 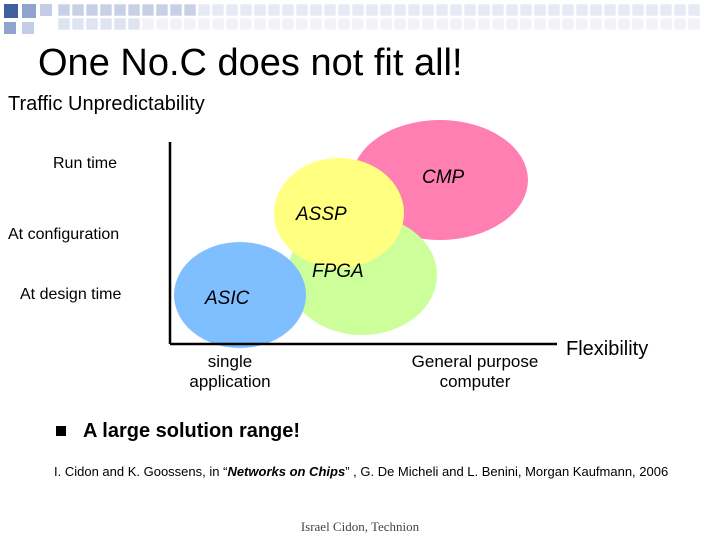 What do you see at coordinates (475, 371) in the screenshot?
I see `x-label-general-purpose-computer: General purpose computer` at bounding box center [475, 371].